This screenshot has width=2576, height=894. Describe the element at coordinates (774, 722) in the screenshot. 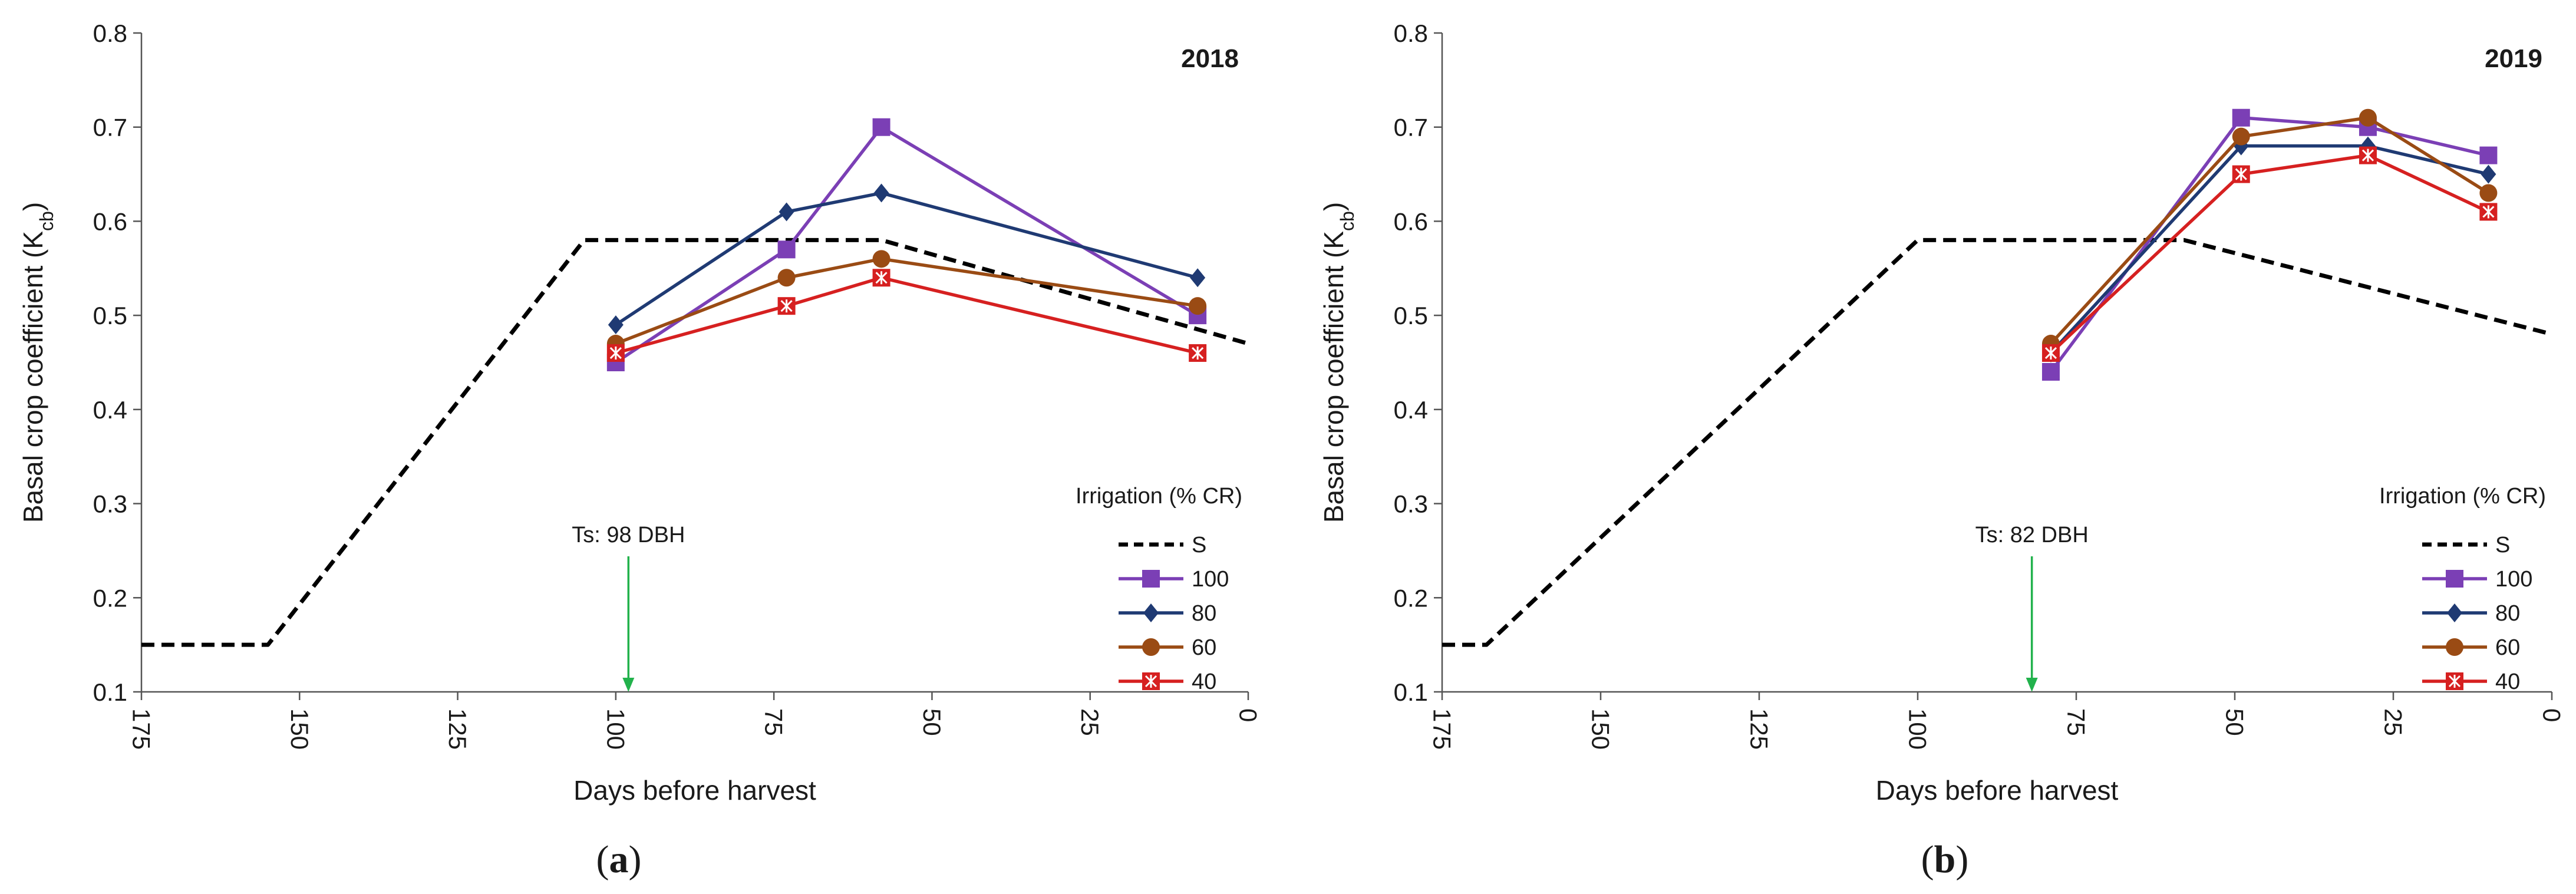

I see `x-tick-label: 75` at that location.